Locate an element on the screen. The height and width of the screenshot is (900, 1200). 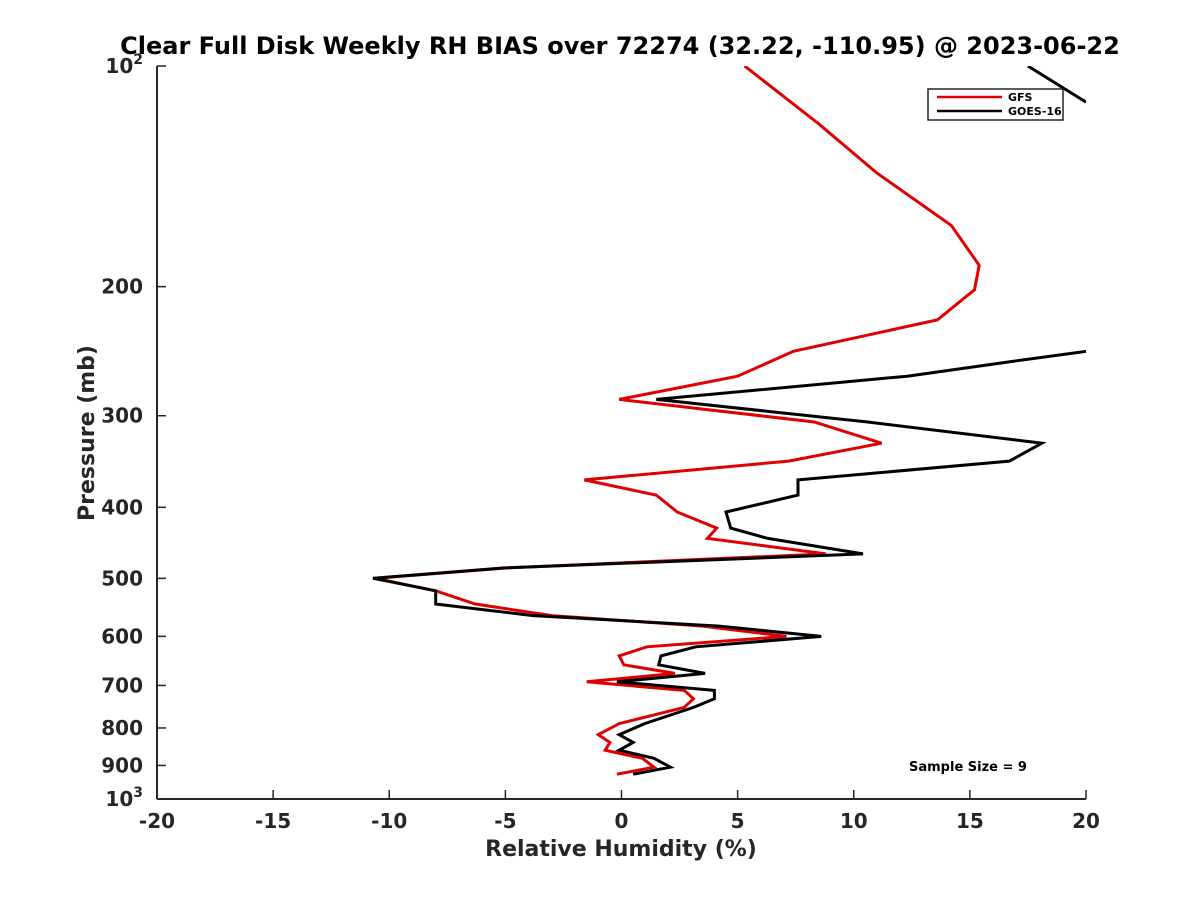
y-tick-label: 900 is located at coordinates (122, 765).